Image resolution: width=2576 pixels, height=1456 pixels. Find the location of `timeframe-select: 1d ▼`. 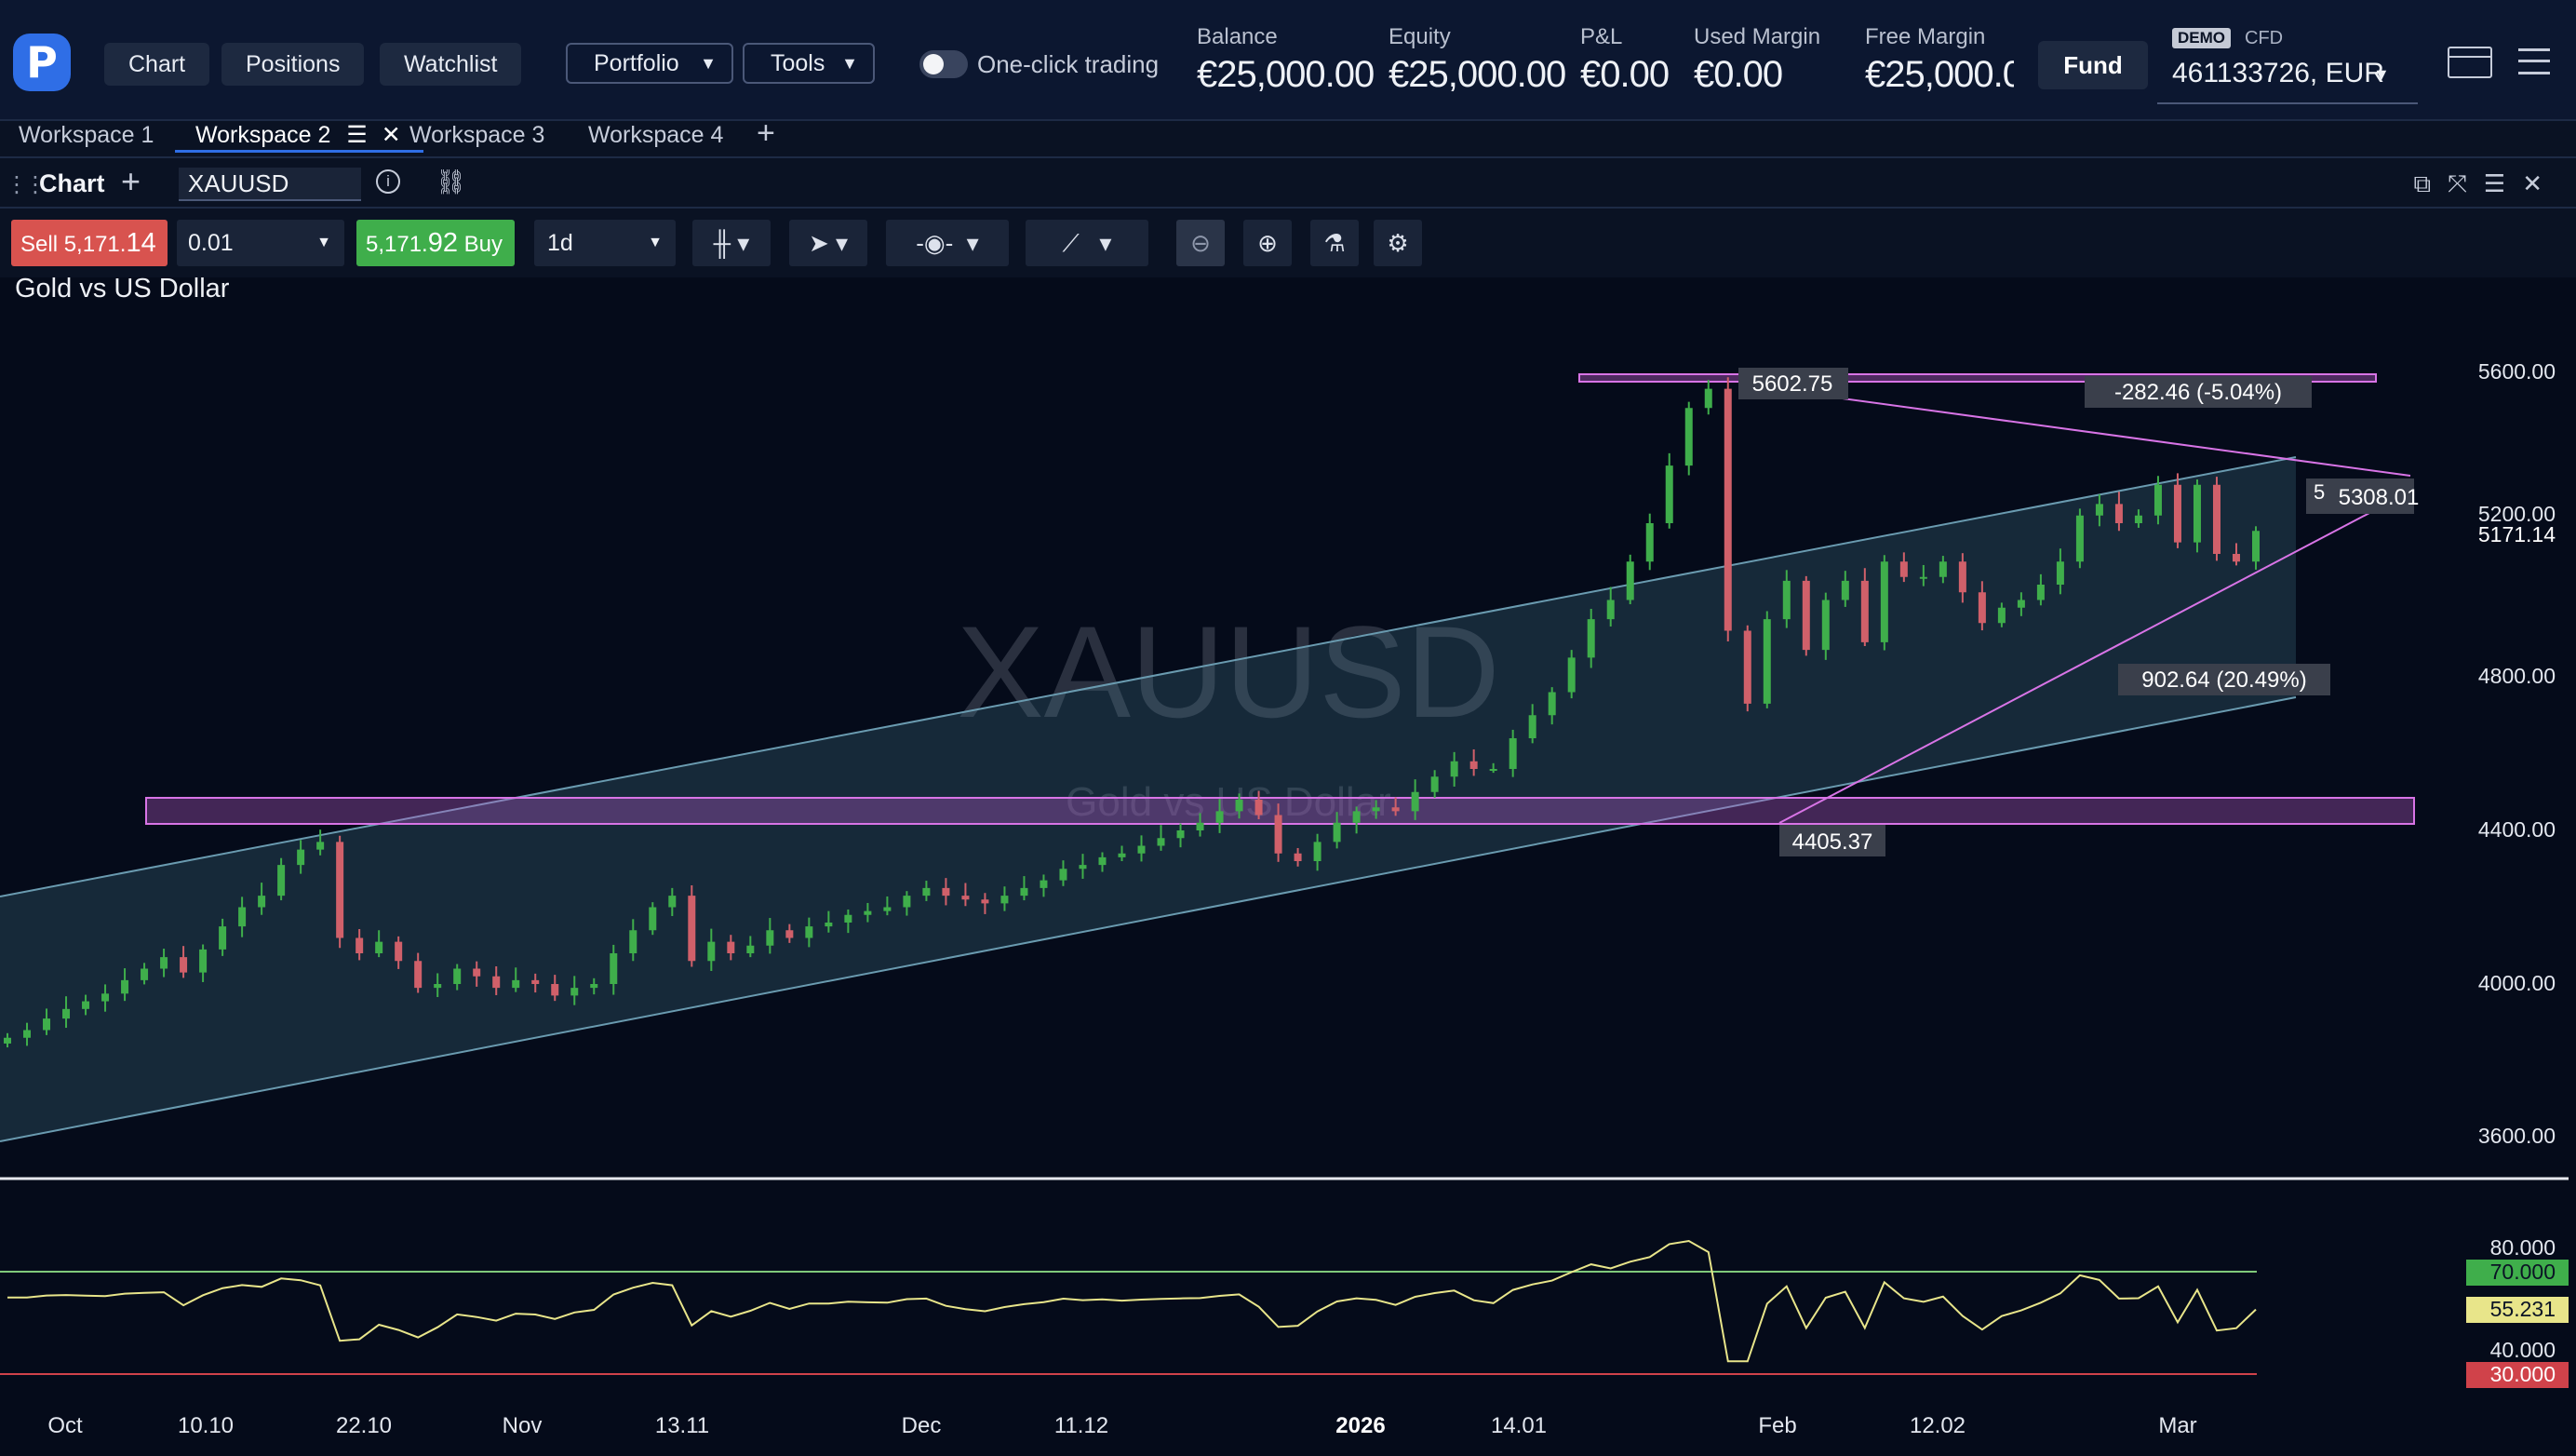

timeframe-select: 1d ▼ is located at coordinates (605, 243).